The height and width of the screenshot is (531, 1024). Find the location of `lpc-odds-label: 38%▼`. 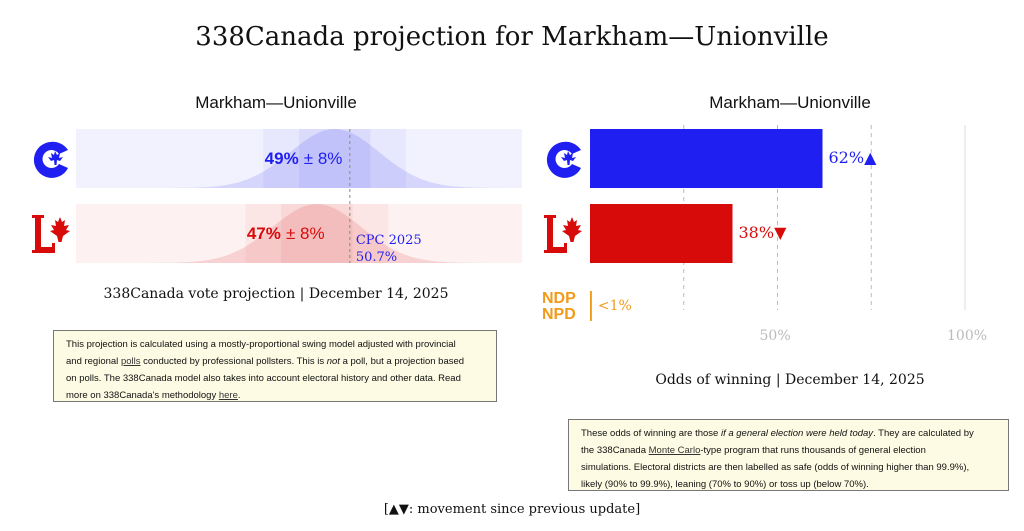

lpc-odds-label: 38%▼ is located at coordinates (763, 232).